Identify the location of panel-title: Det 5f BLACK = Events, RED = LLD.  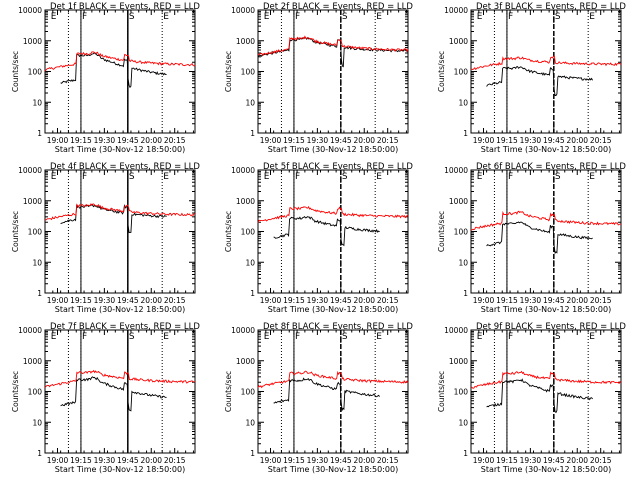
(338, 167).